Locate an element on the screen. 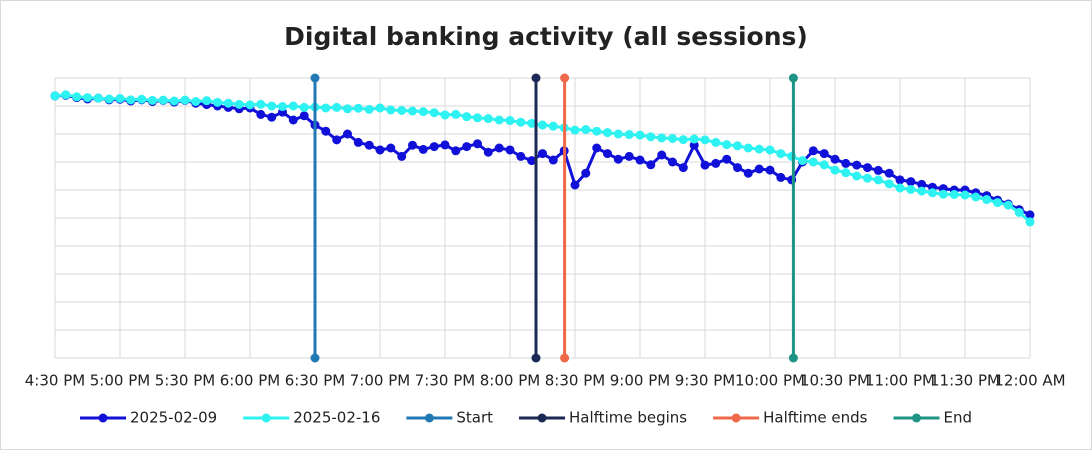 This screenshot has width=1092, height=450. x-tick-label: 10:00 PM is located at coordinates (770, 381).